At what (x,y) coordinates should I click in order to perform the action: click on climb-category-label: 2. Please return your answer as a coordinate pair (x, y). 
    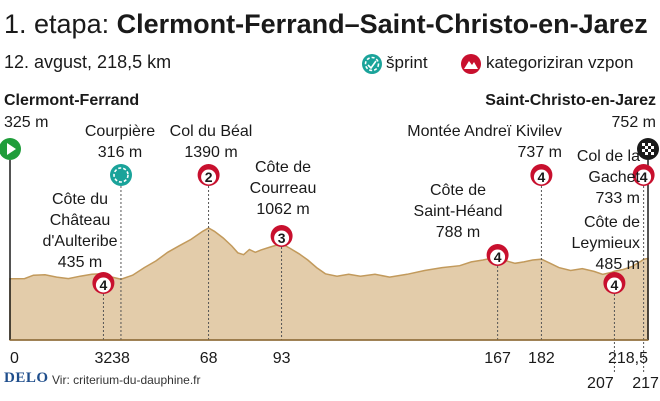
    Looking at the image, I should click on (209, 177).